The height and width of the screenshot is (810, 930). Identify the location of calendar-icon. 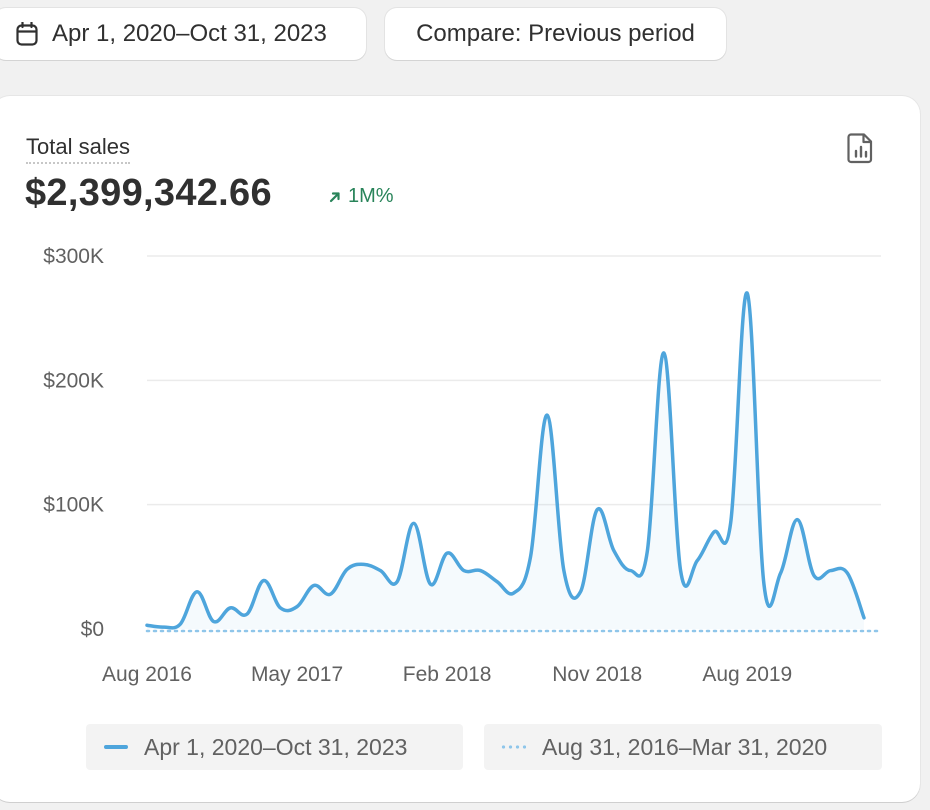
(27, 34).